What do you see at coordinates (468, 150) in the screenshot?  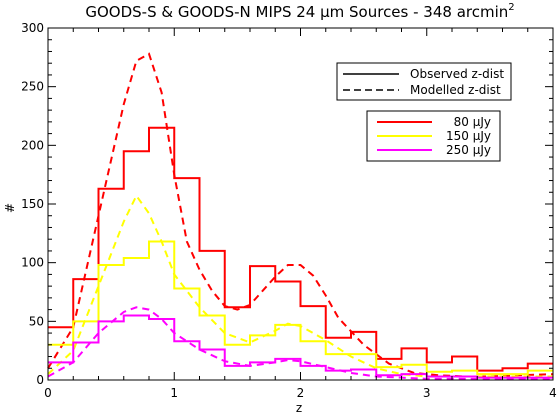 I see `legend-250-label: 250 μJy` at bounding box center [468, 150].